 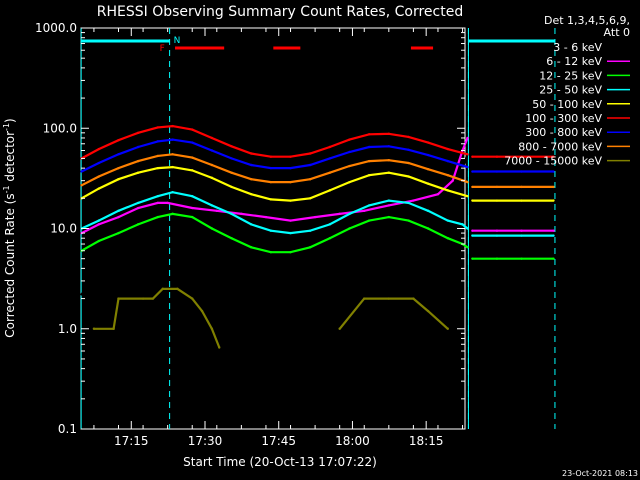 What do you see at coordinates (563, 132) in the screenshot?
I see `legend-label: 300 - 800 keV` at bounding box center [563, 132].